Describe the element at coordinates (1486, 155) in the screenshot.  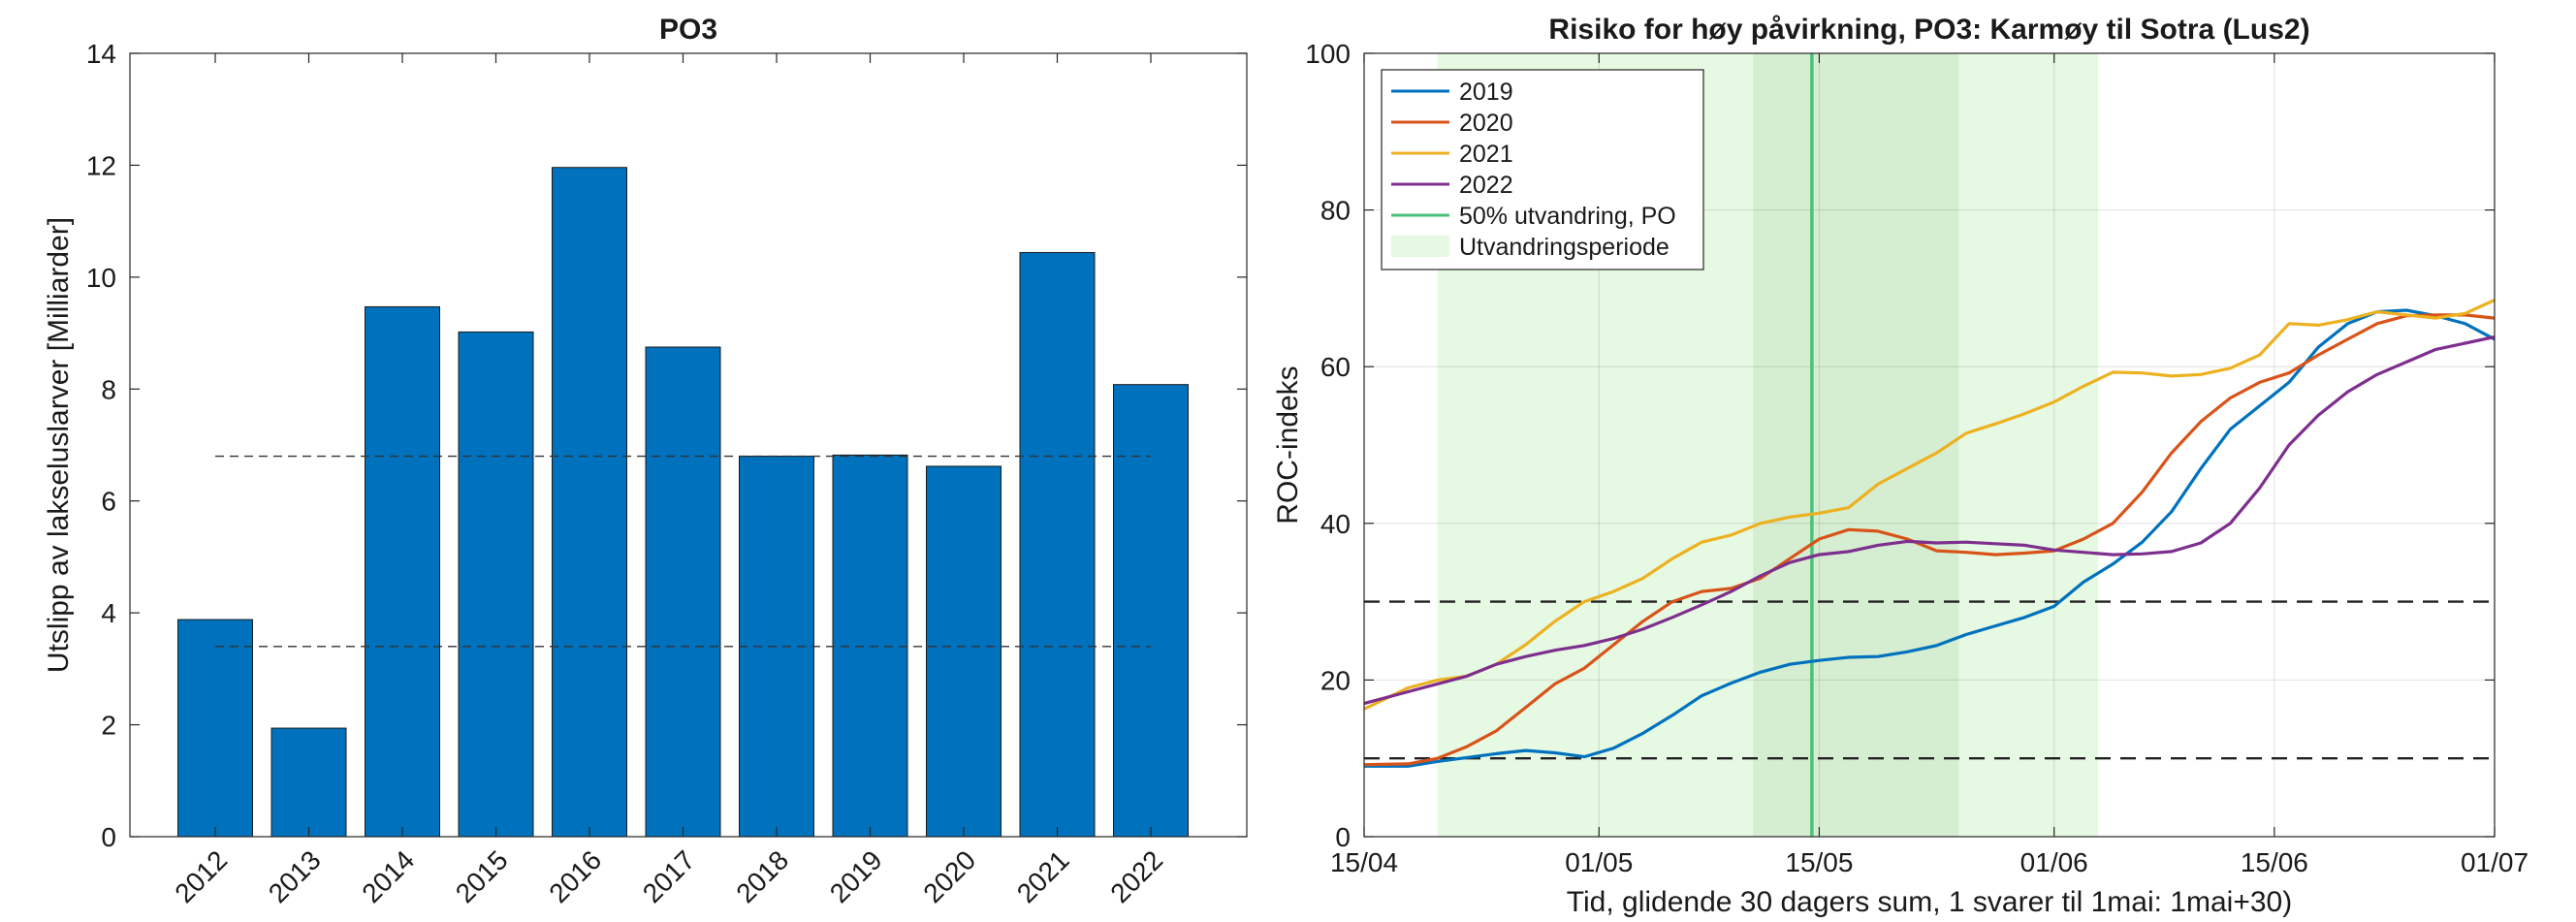
I see `legend-label-2021: 2021` at that location.